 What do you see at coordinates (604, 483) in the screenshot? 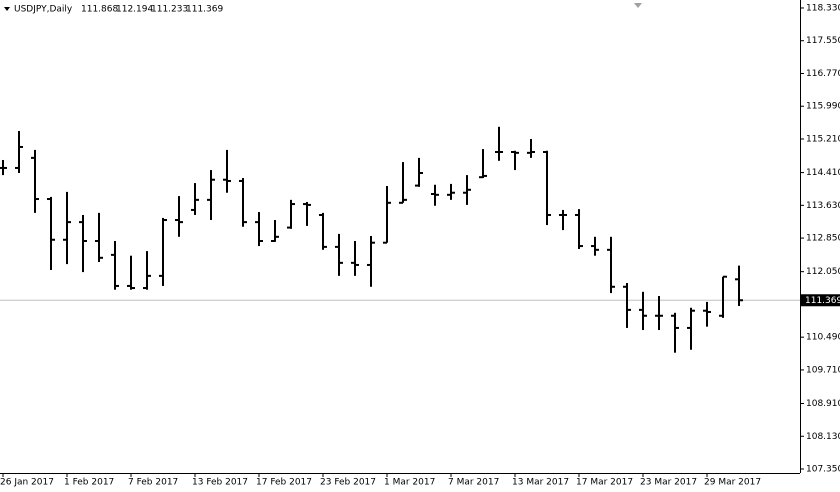
I see `x-tick-label: 17 Mar 2017` at bounding box center [604, 483].